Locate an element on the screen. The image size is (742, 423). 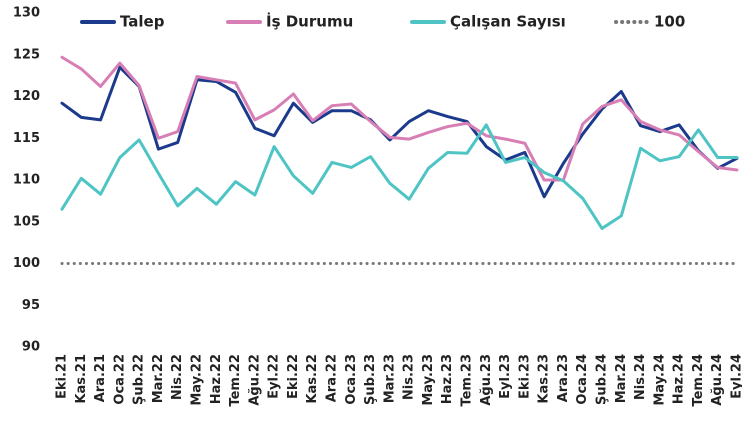
x-tick-label: Nis.24 is located at coordinates (640, 377).